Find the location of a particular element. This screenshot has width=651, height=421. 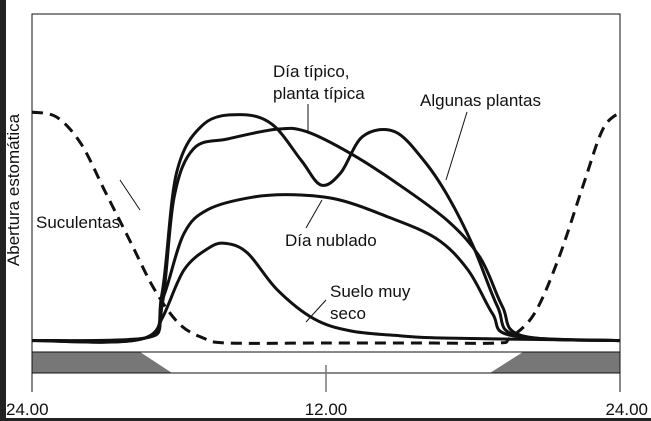

label-dry-soil-line2: seco is located at coordinates (348, 313).